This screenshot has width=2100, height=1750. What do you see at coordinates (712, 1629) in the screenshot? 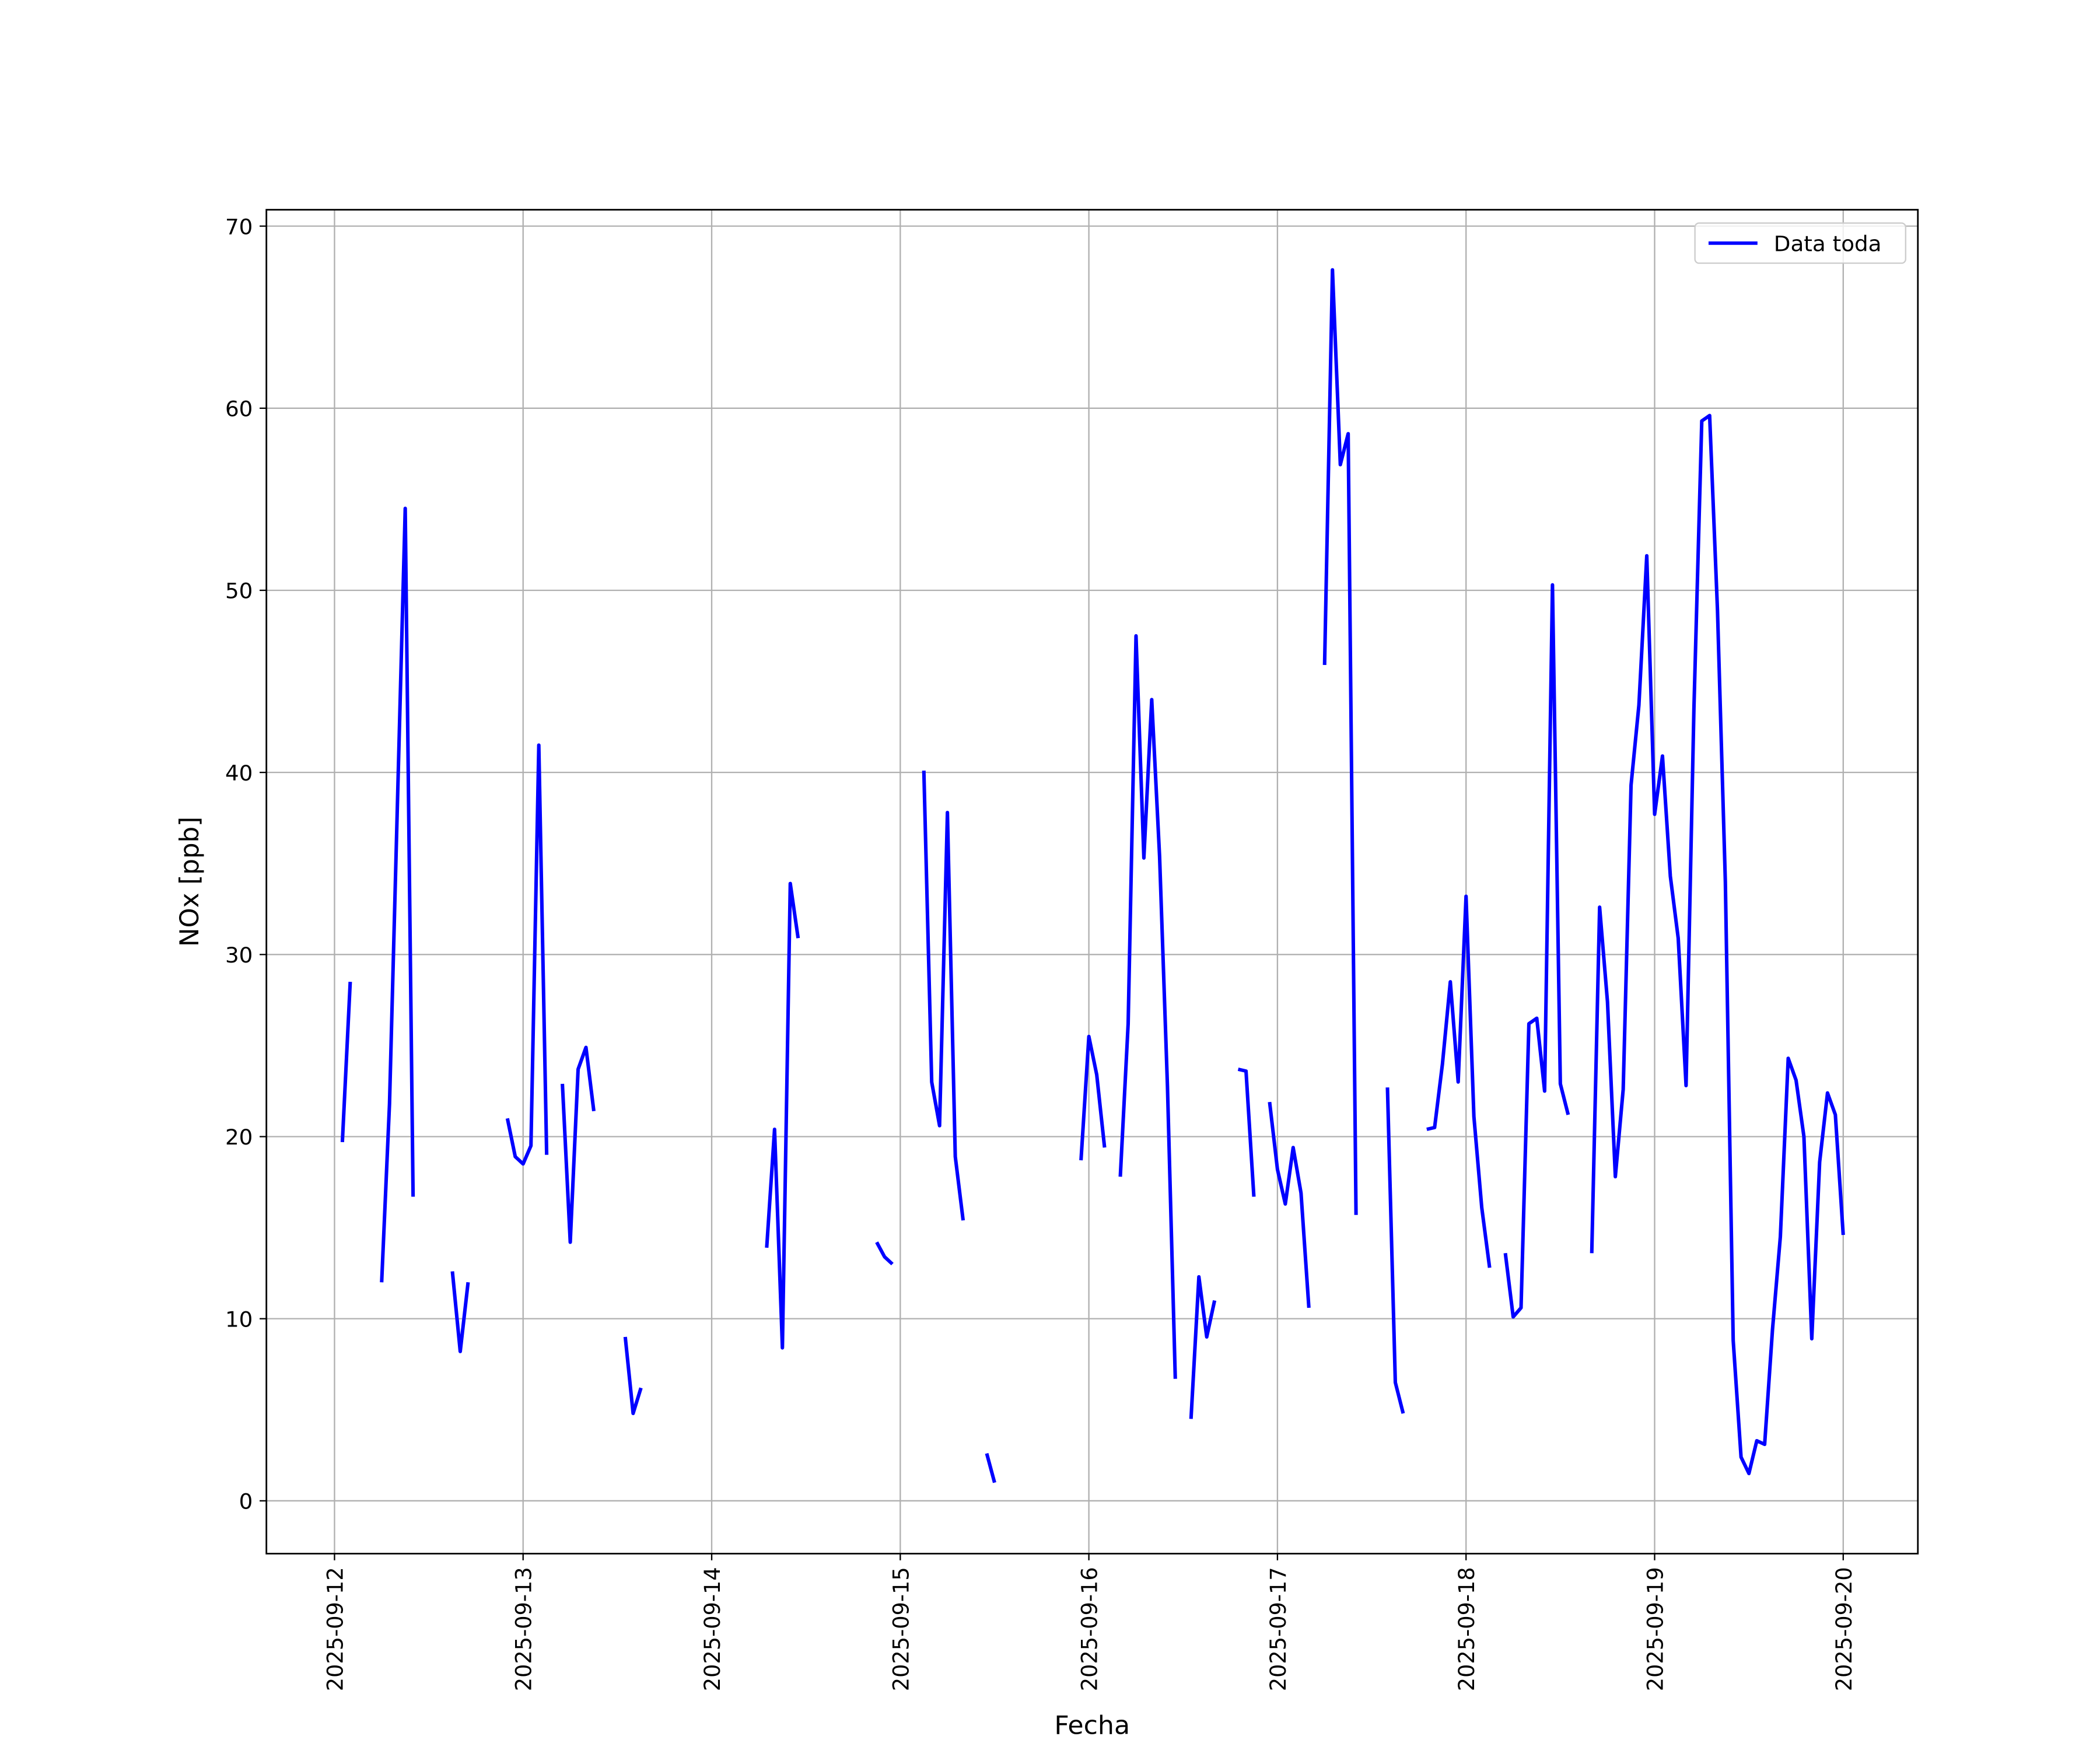
I see `x-tick-label: 2025-09-14` at bounding box center [712, 1629].